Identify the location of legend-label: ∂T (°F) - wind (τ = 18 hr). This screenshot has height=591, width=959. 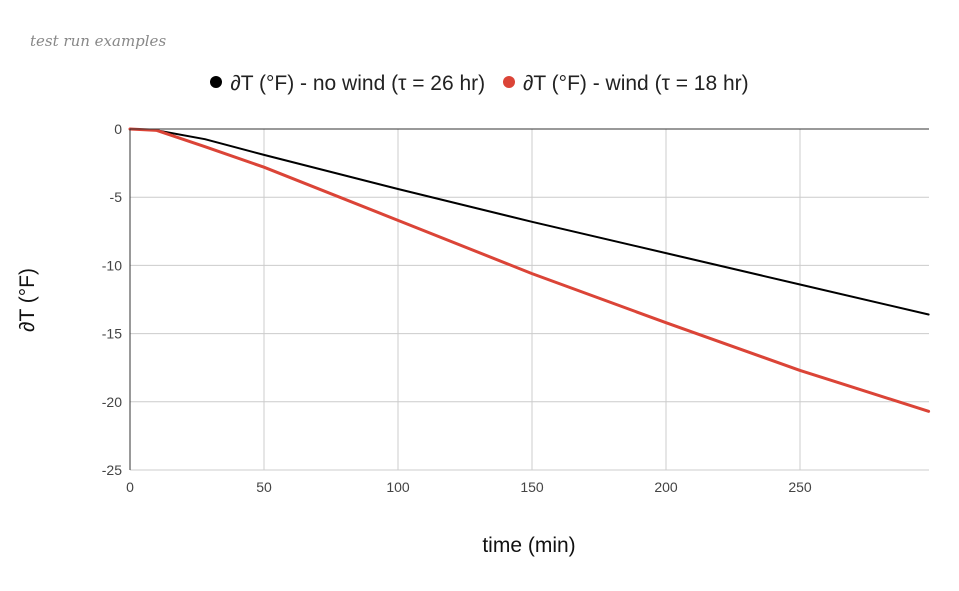
(636, 83).